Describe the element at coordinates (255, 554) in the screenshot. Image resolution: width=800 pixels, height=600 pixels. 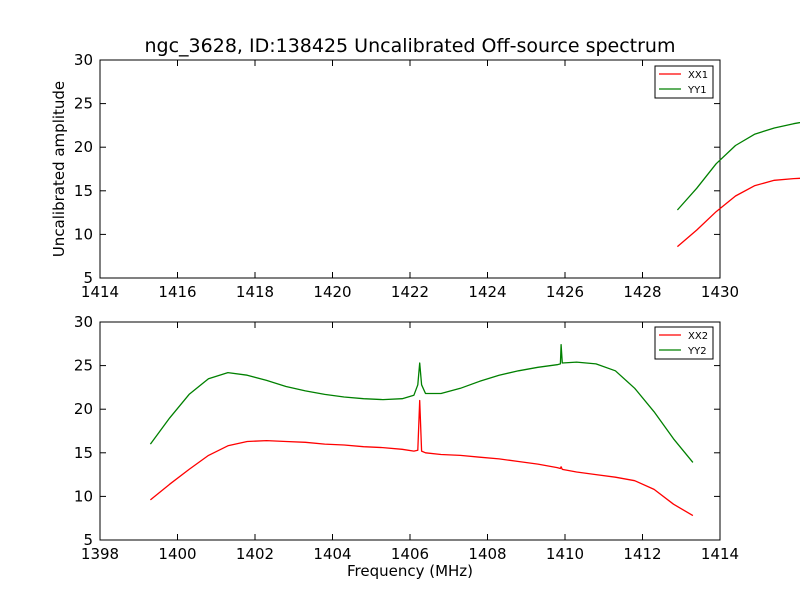
I see `x-tick-label: 1402` at that location.